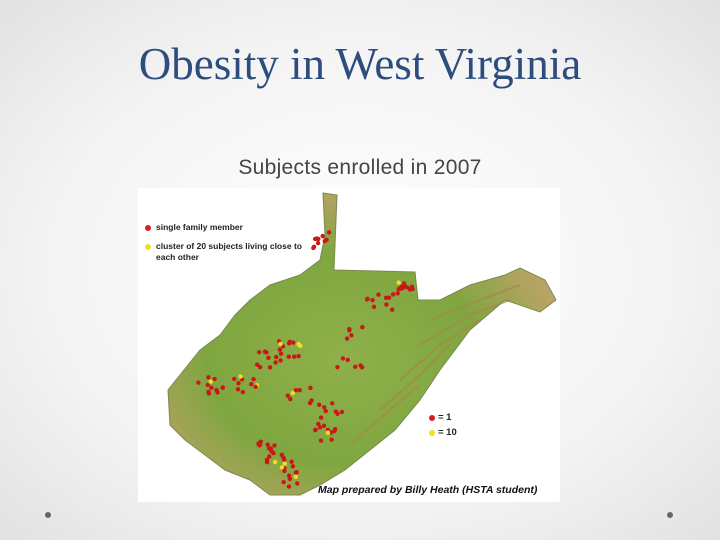  What do you see at coordinates (360, 167) in the screenshot?
I see `slide-subtitle: Subjects enrolled in 2007` at bounding box center [360, 167].